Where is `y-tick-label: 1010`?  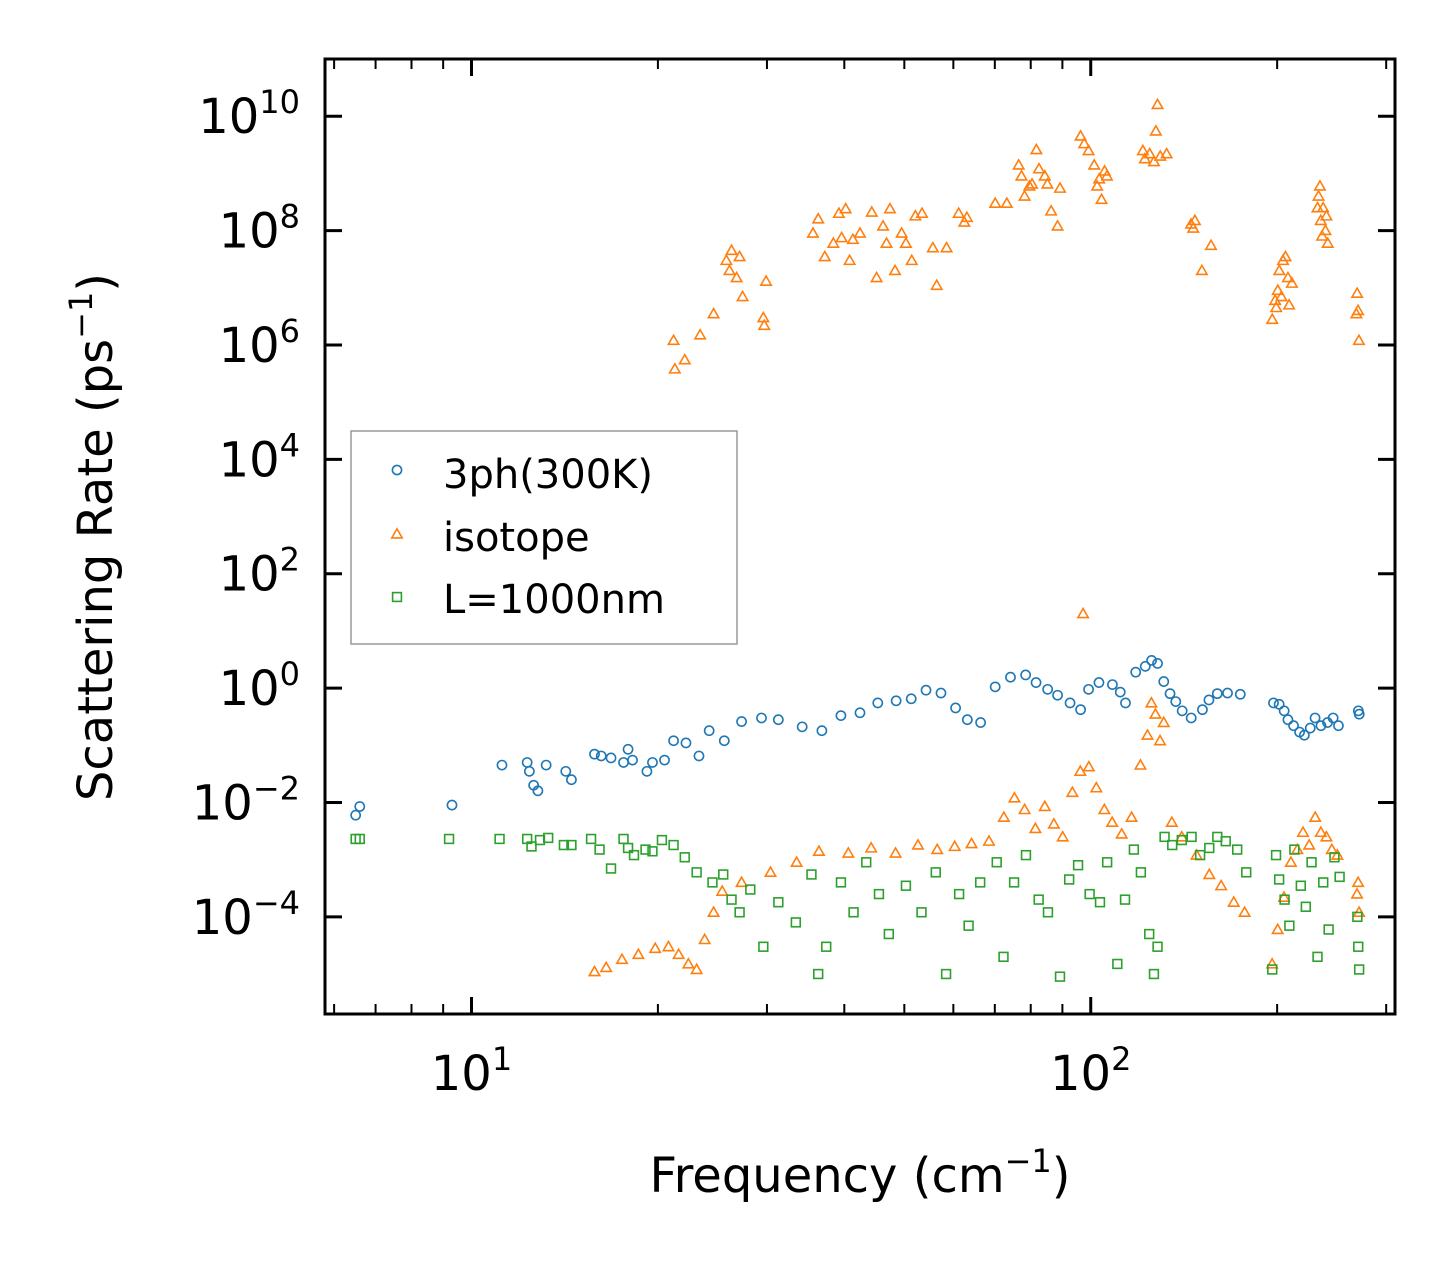 y-tick-label: 1010 is located at coordinates (249, 114).